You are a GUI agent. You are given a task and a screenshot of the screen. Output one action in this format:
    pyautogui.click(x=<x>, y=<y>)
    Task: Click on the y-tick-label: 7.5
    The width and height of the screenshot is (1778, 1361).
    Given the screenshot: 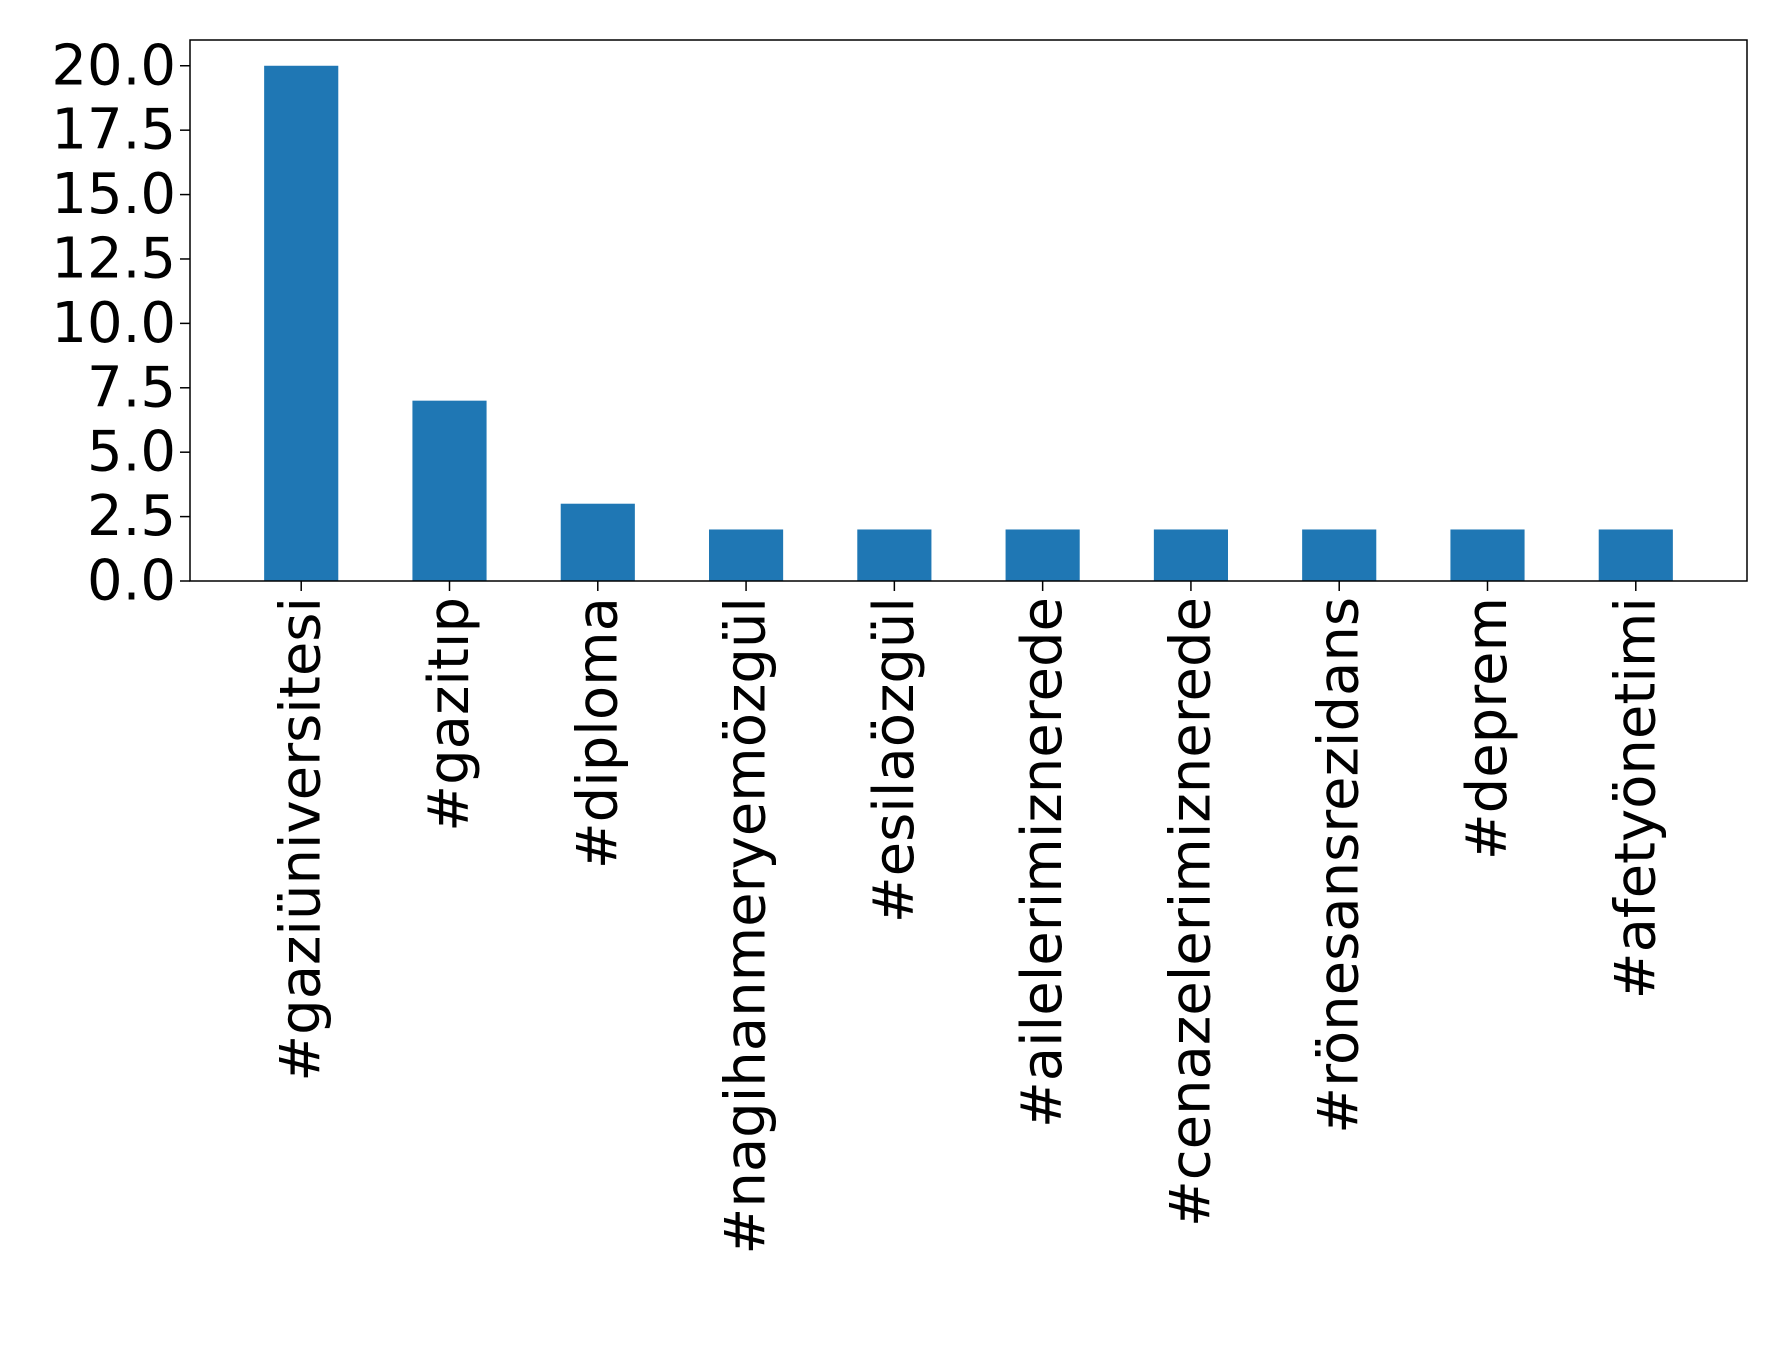 What is the action you would take?
    pyautogui.click(x=131, y=387)
    